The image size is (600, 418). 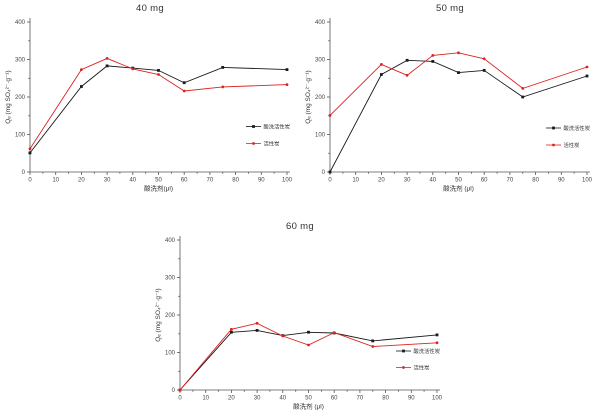 I want to click on chart-title-60mg: 60 mg, so click(x=300, y=226).